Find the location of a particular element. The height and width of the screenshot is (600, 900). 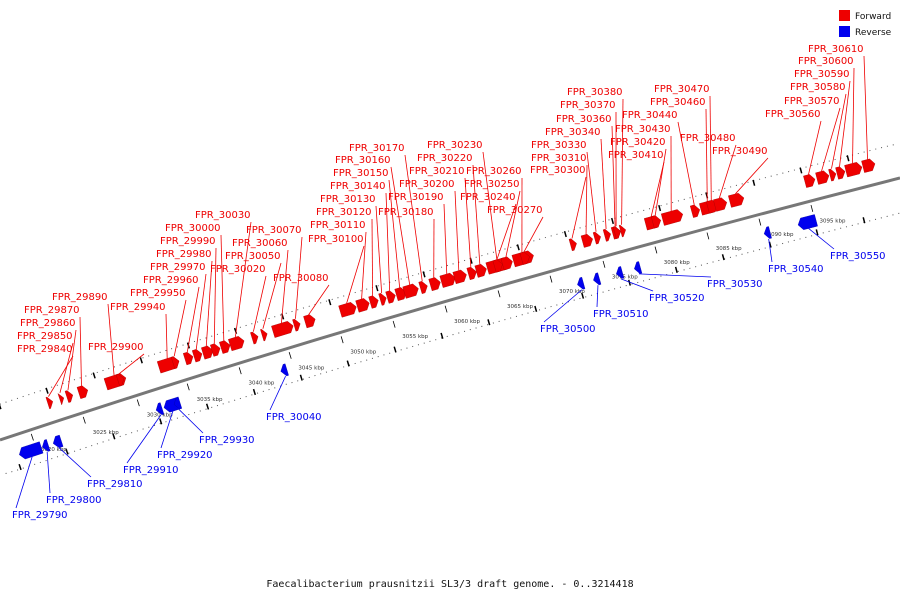

forward-gene-label: FPR_30180 is located at coordinates (406, 212).